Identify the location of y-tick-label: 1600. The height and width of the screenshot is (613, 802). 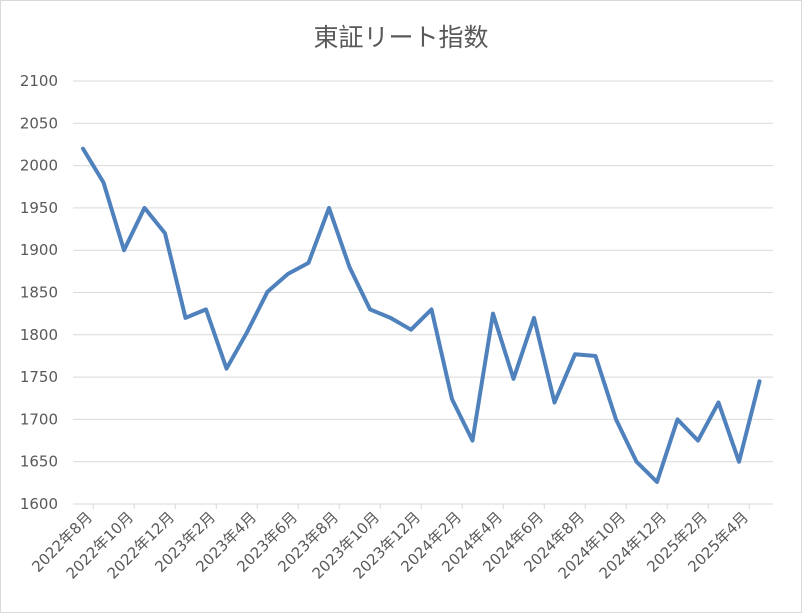
(39, 504).